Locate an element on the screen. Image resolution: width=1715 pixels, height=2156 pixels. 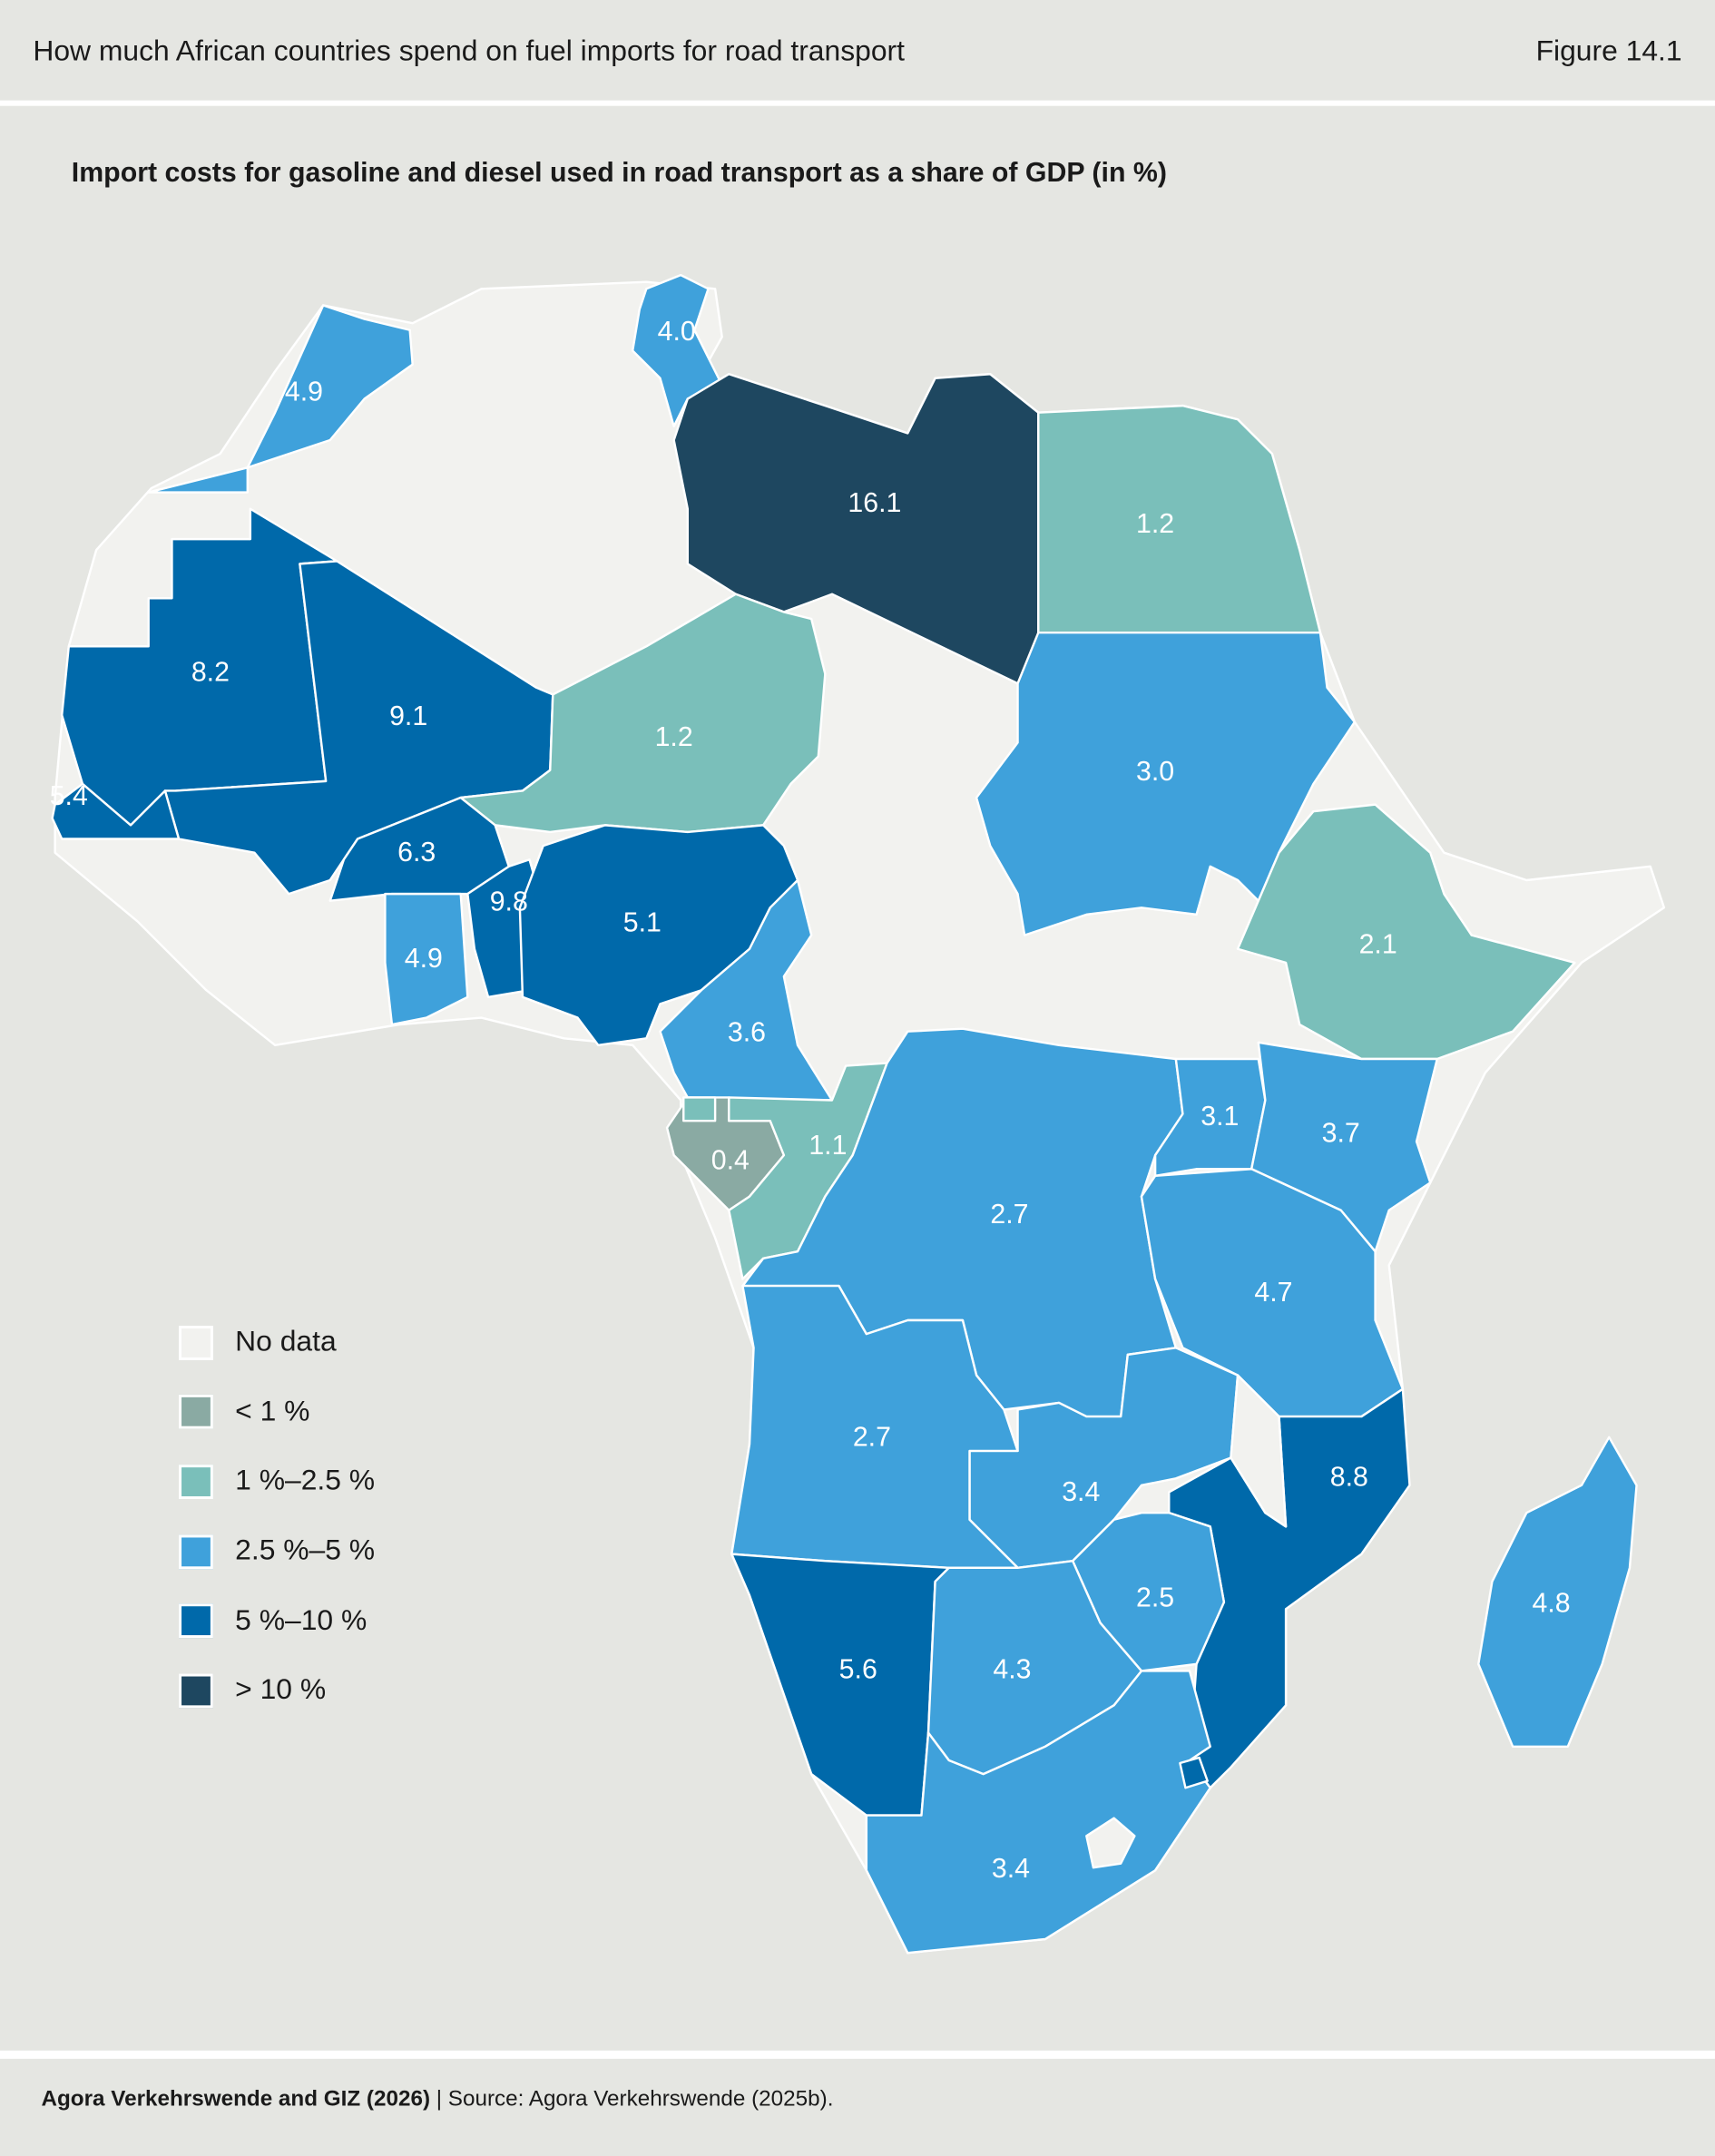
legend-item: 5 %–10 % is located at coordinates (277, 1621).